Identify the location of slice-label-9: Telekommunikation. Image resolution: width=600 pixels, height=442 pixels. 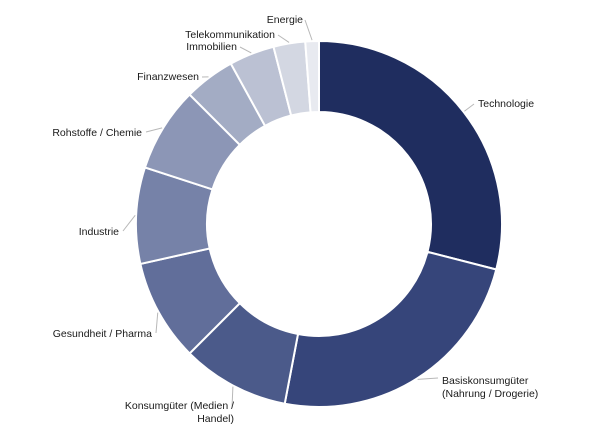
(230, 35).